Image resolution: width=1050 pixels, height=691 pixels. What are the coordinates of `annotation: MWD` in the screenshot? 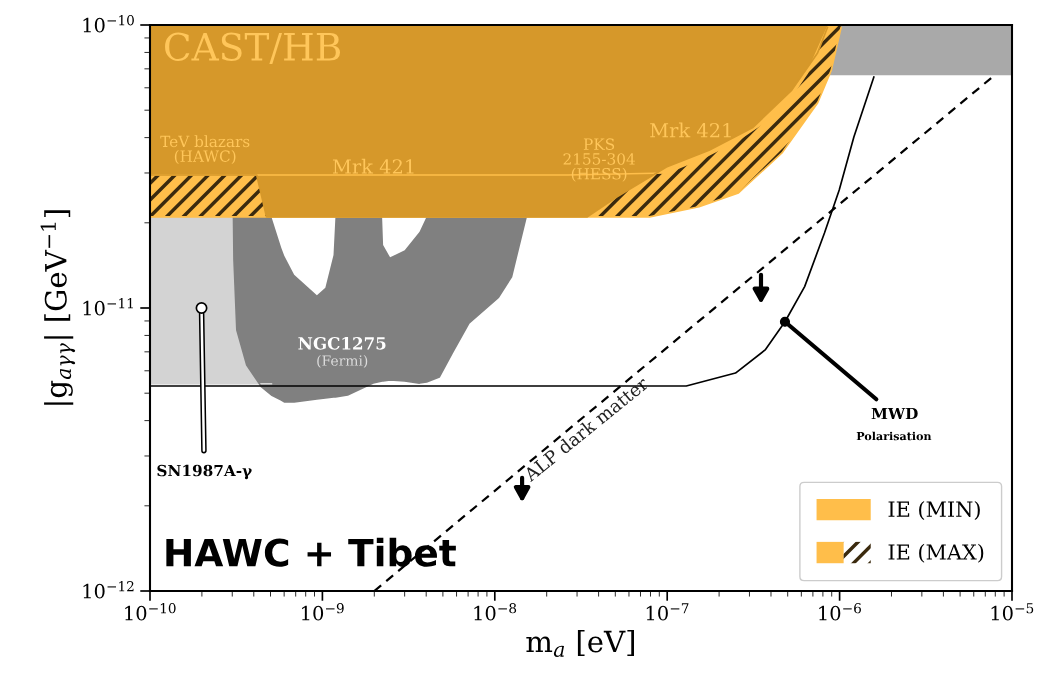 It's located at (894, 413).